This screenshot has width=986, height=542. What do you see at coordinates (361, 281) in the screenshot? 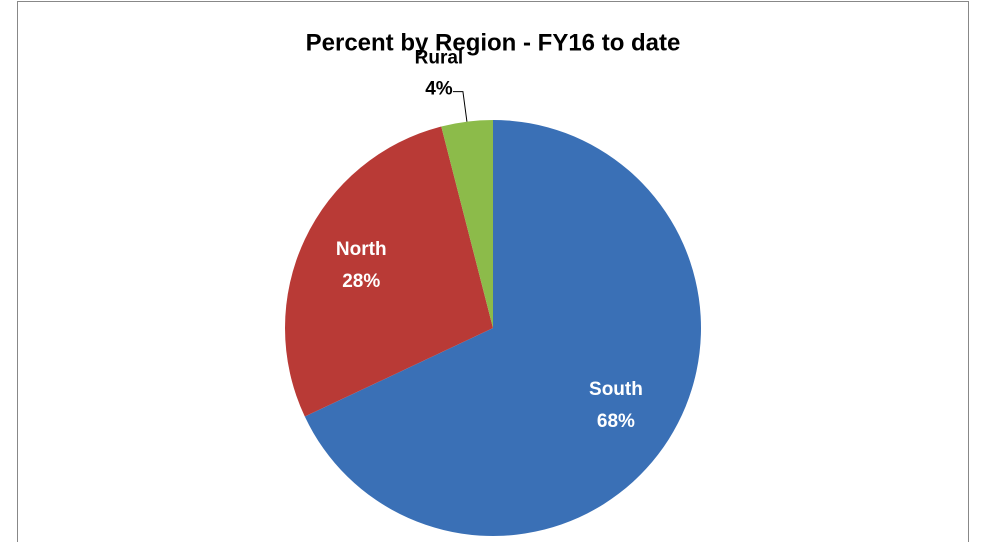
I see `slice-value-label: 28%` at bounding box center [361, 281].